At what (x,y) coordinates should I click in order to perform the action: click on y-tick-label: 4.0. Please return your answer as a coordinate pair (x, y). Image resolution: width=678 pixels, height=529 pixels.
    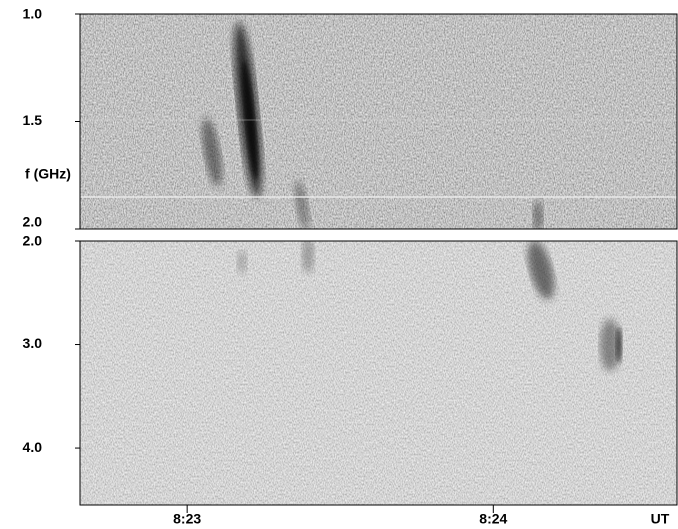
    Looking at the image, I should click on (33, 447).